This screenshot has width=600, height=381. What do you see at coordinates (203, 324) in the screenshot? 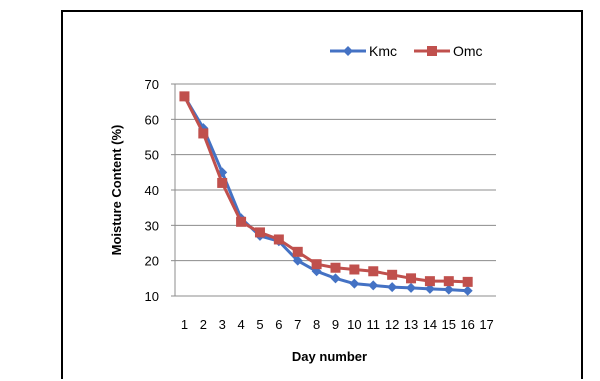
I see `x-tick-label: 2` at bounding box center [203, 324].